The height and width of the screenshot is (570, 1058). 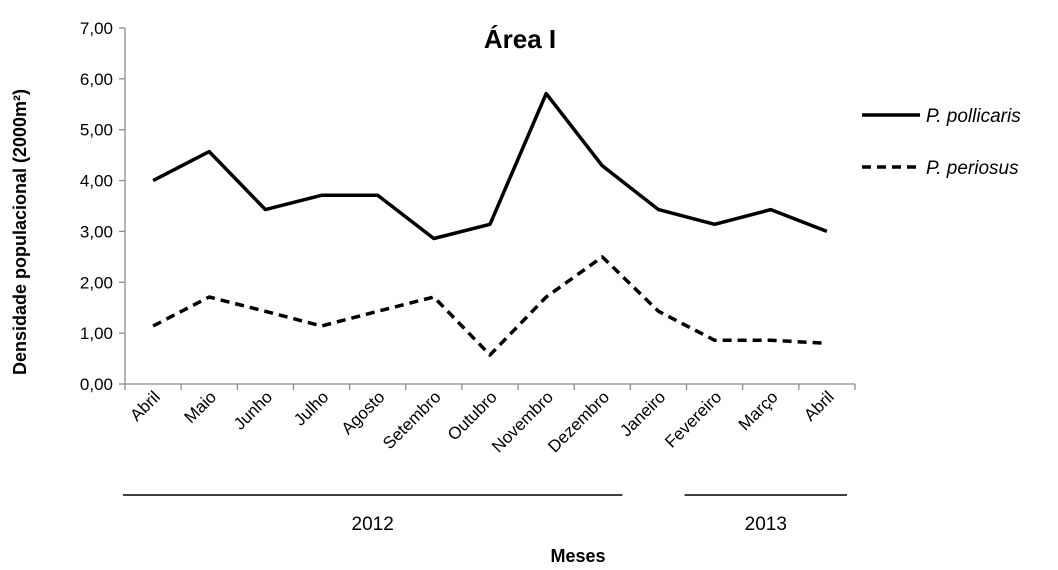 I want to click on x-tick-label: Janeiro, so click(x=642, y=413).